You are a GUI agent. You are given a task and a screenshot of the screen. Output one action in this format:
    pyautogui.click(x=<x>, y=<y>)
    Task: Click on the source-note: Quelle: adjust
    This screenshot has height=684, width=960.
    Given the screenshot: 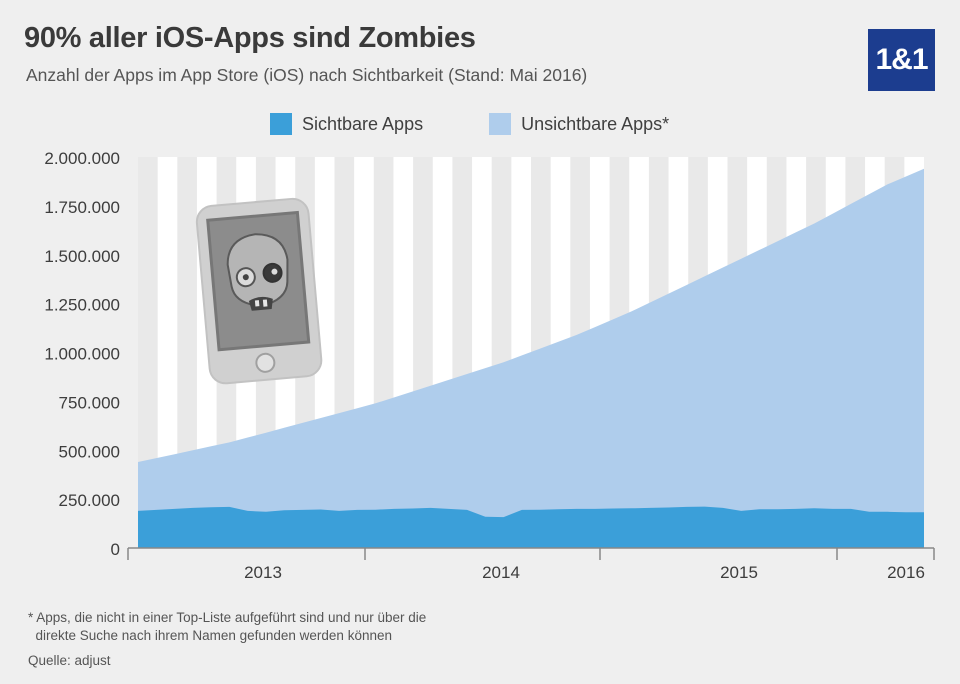 What is the action you would take?
    pyautogui.click(x=69, y=660)
    